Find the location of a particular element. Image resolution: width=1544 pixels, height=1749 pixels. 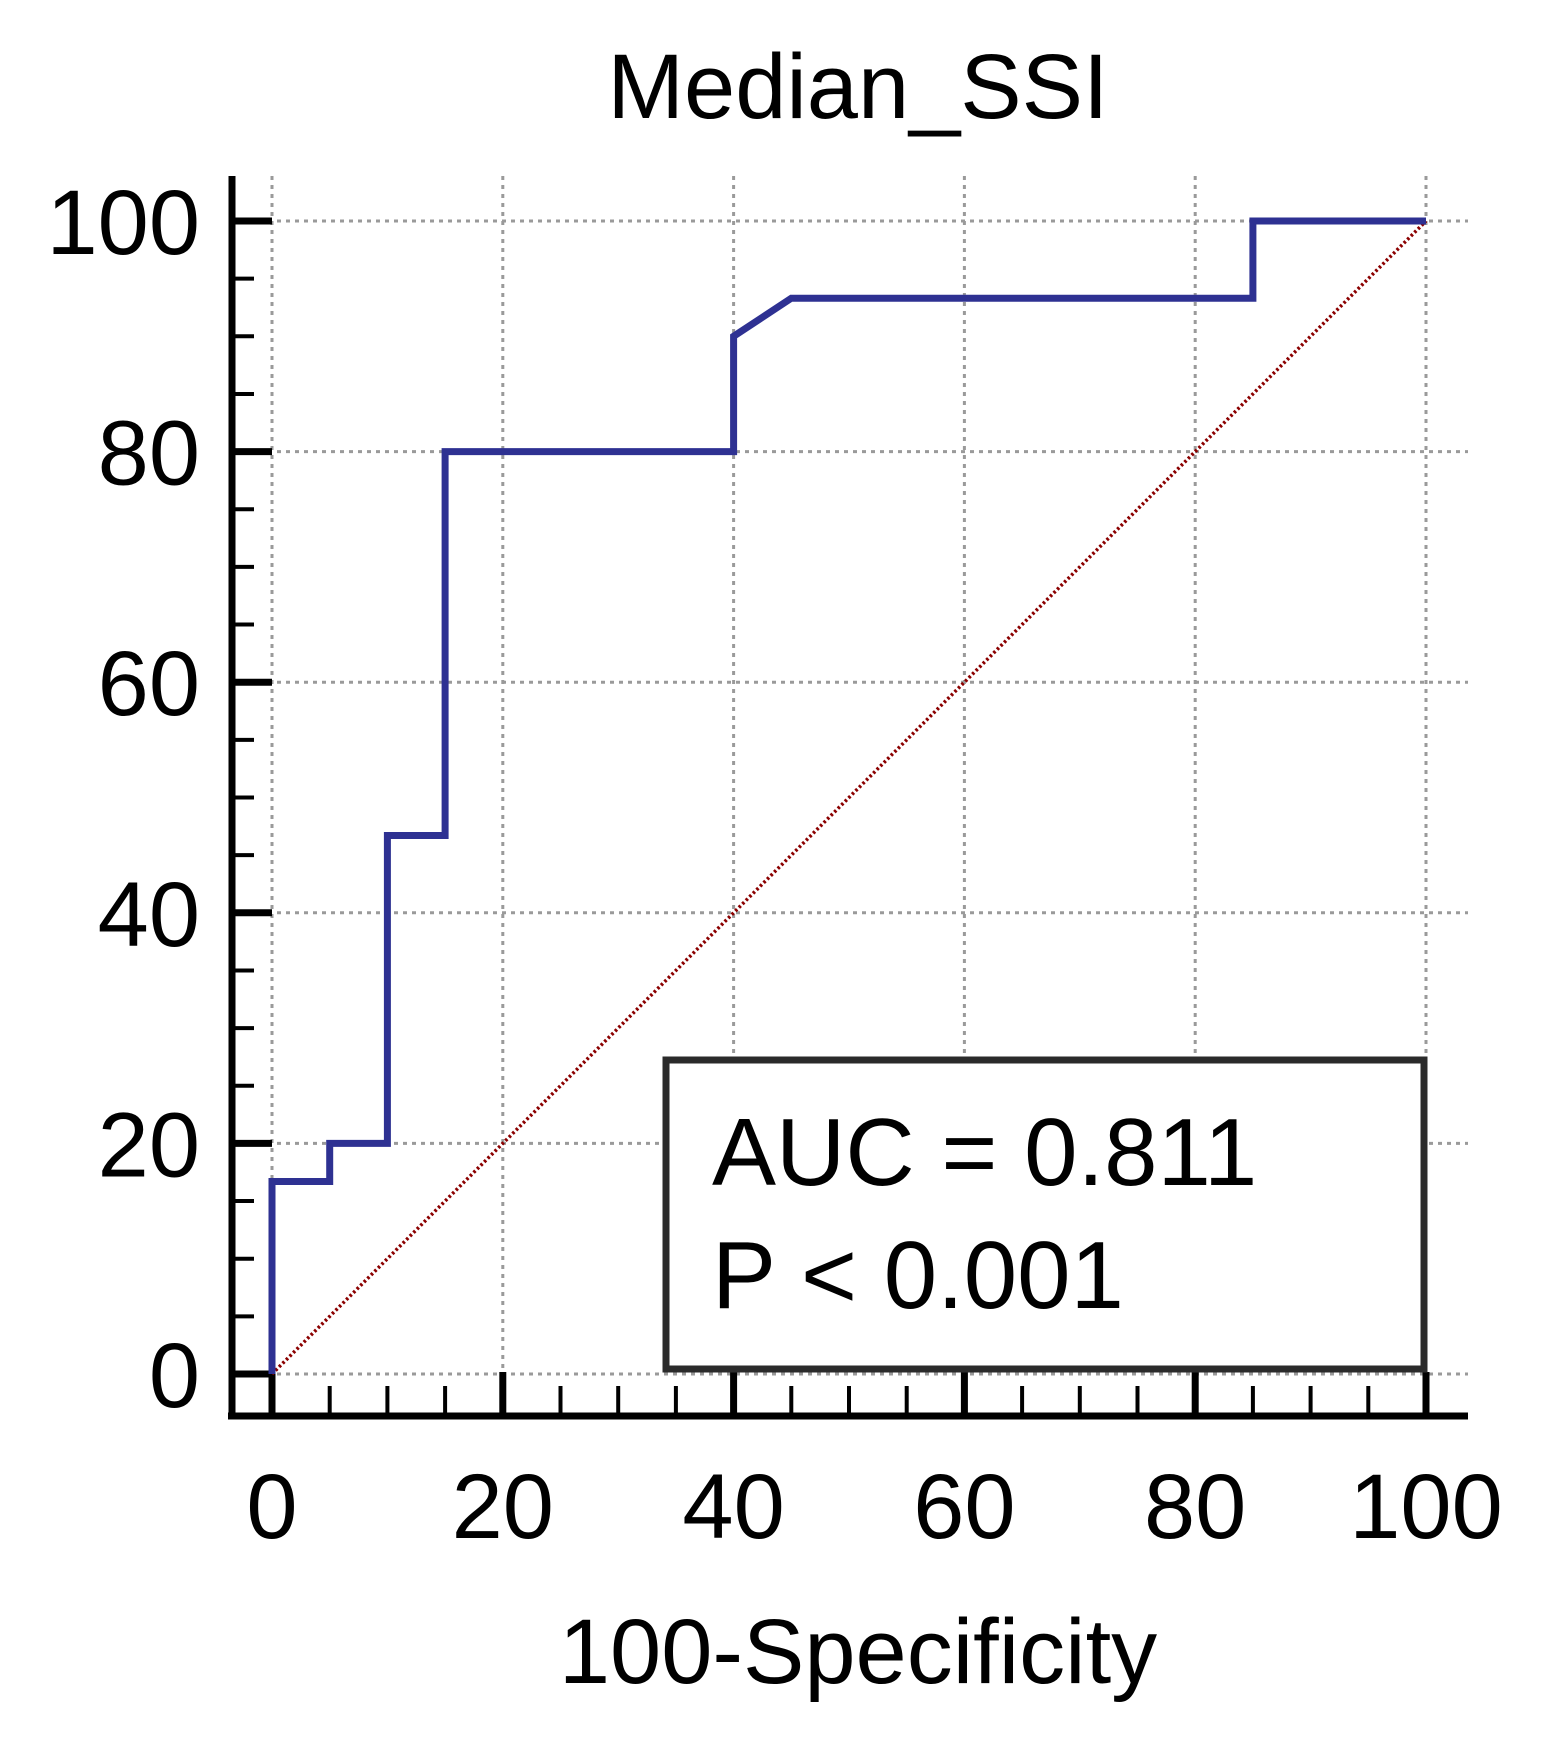

y-tick-label: 20 is located at coordinates (149, 1145).